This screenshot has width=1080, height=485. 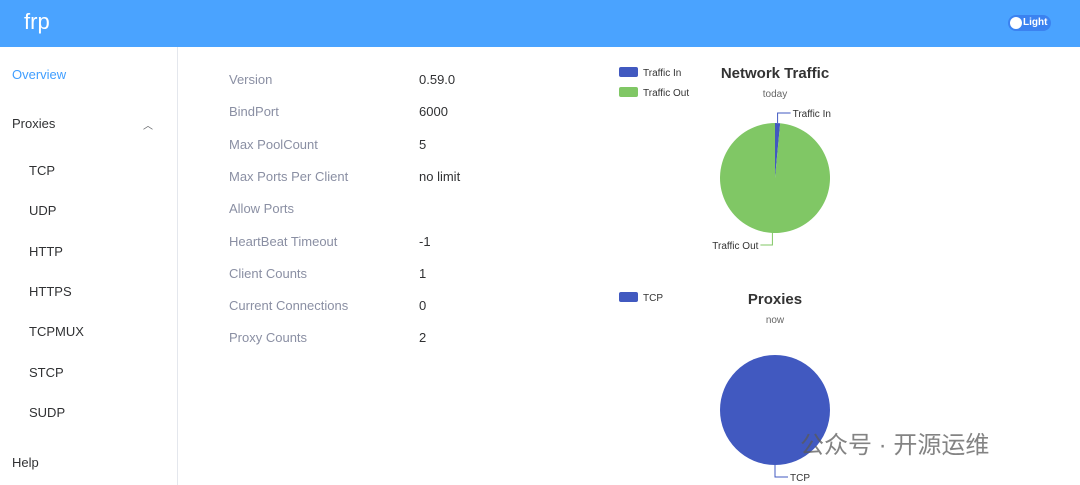 I want to click on info-label: Client Counts, so click(x=268, y=273).